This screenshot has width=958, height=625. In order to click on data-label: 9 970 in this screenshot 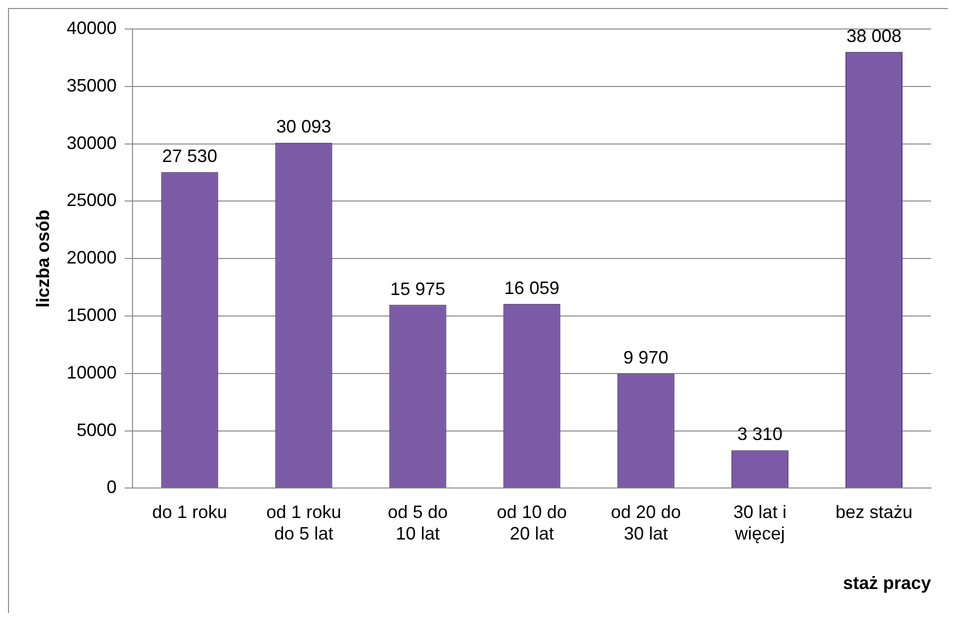, I will do `click(645, 358)`.